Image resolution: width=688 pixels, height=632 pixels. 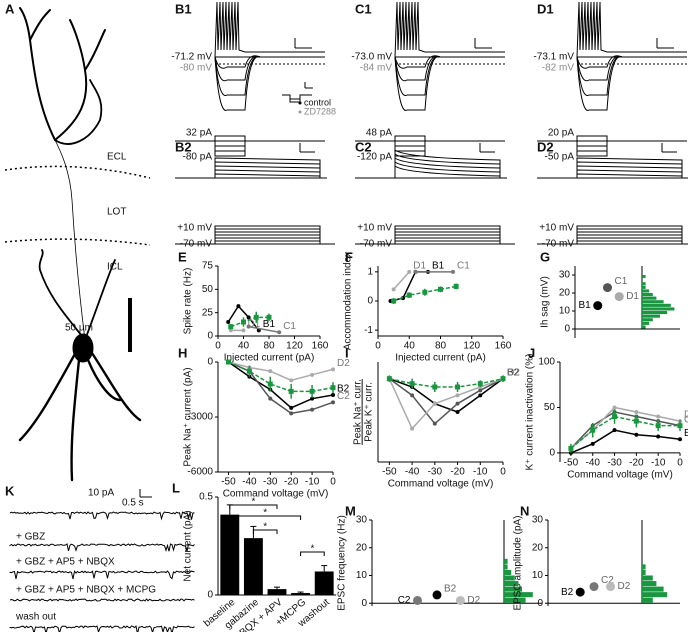 What do you see at coordinates (183, 146) in the screenshot?
I see `panel-label: B2` at bounding box center [183, 146].